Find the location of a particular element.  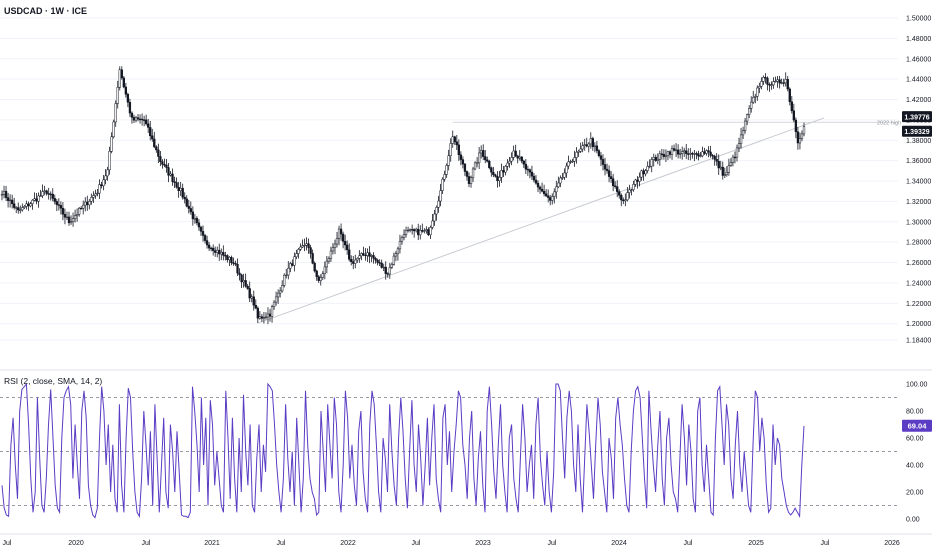

rsi-indicator-title: RSI (2, close, SMA, 14, 2) is located at coordinates (53, 381).